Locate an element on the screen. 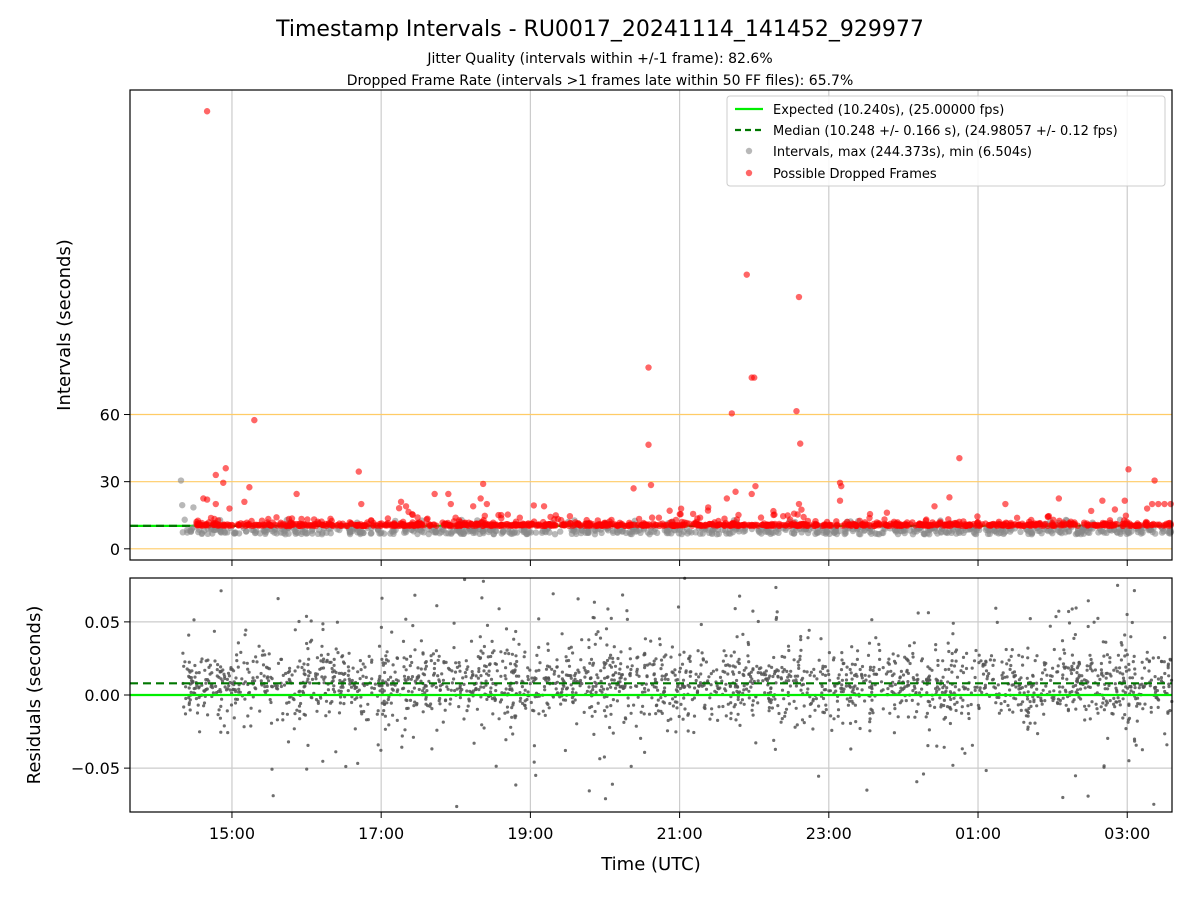 This screenshot has width=1200, height=900. intervals-reference-lines is located at coordinates (651, 481).